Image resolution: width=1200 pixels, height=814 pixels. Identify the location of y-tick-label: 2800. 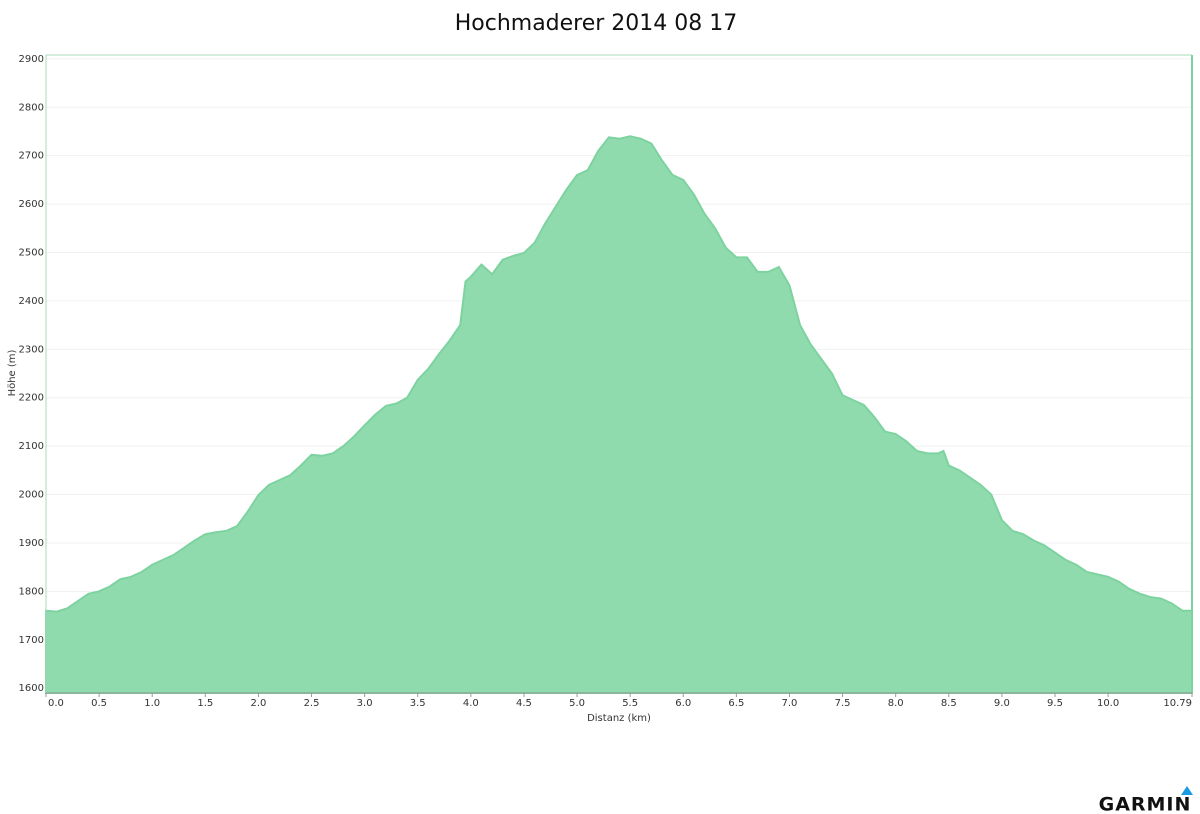
(31, 107).